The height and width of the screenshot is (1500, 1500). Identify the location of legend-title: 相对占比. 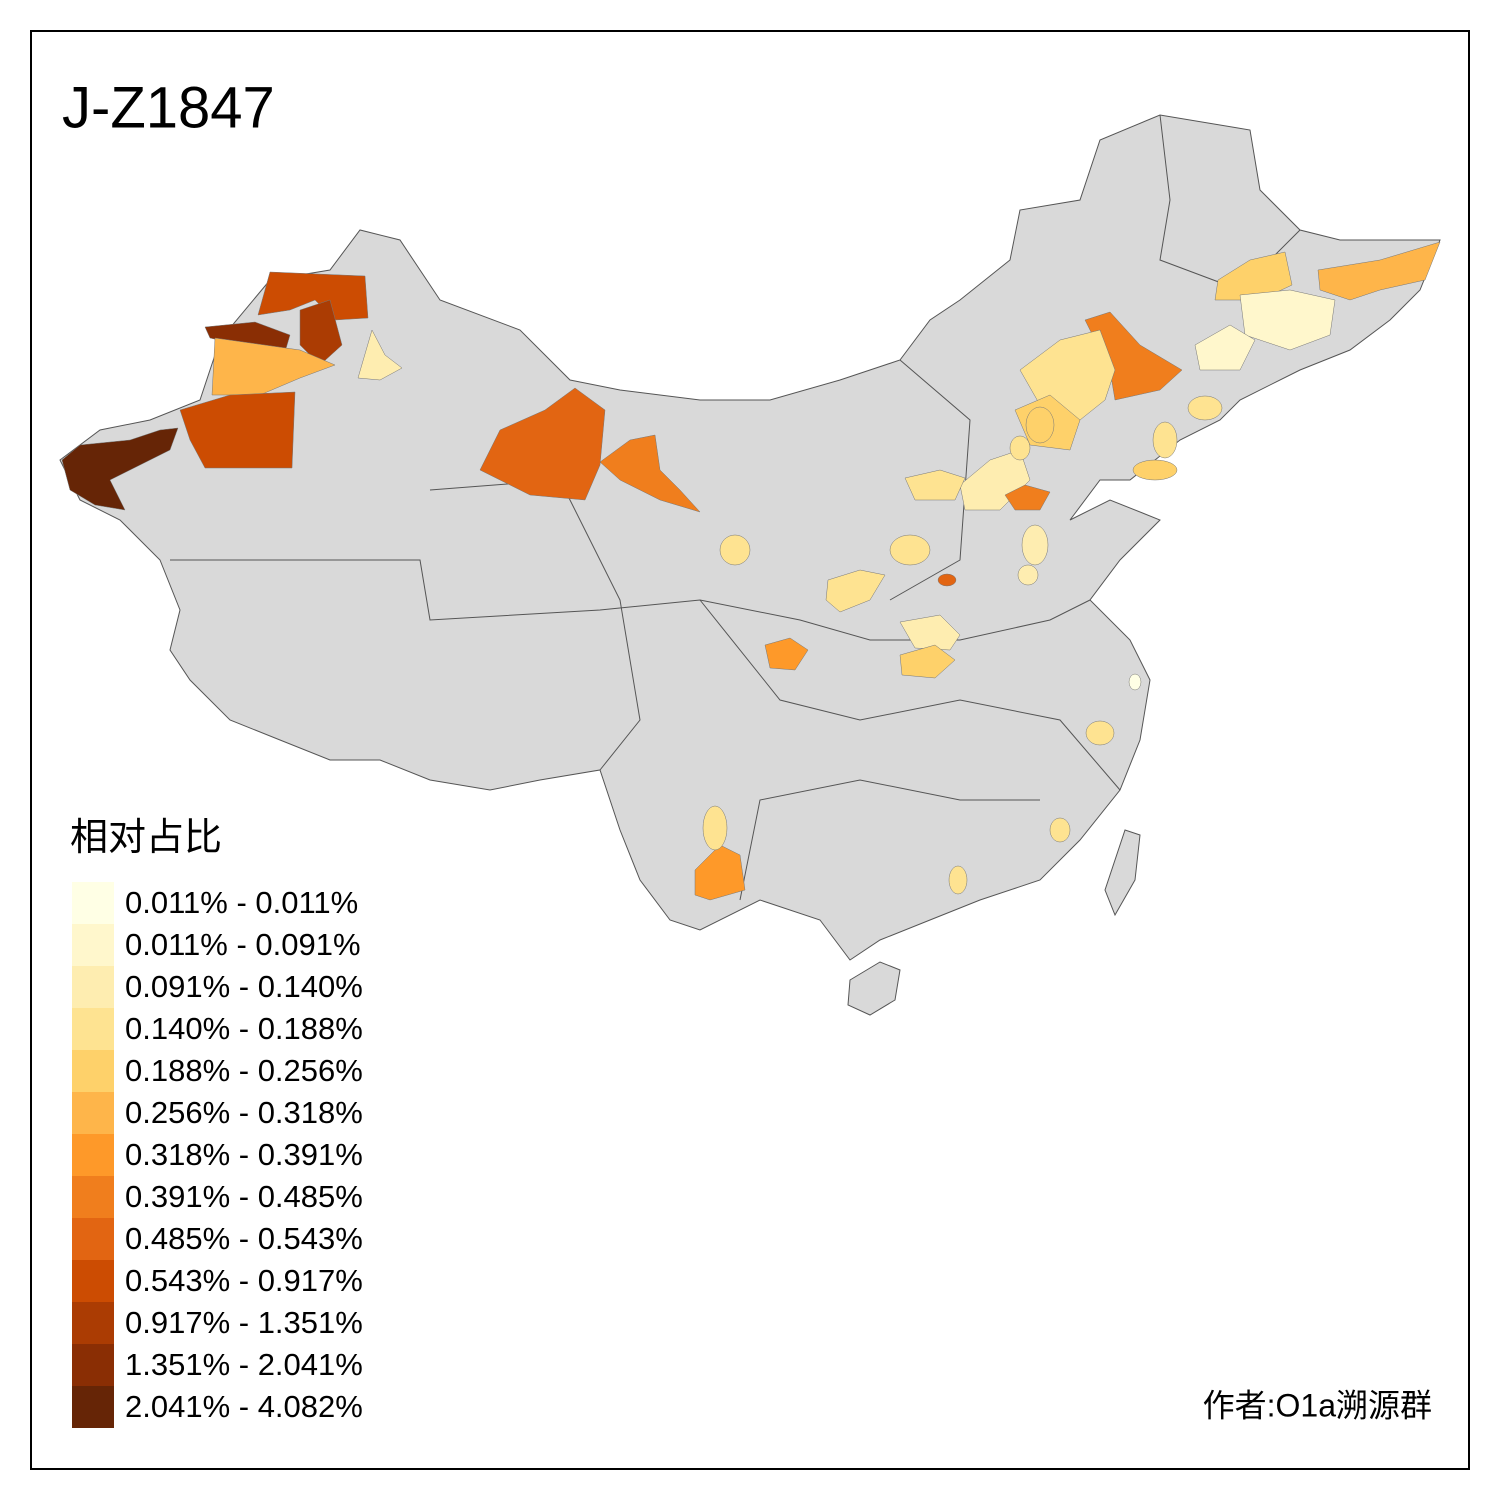
(146, 838).